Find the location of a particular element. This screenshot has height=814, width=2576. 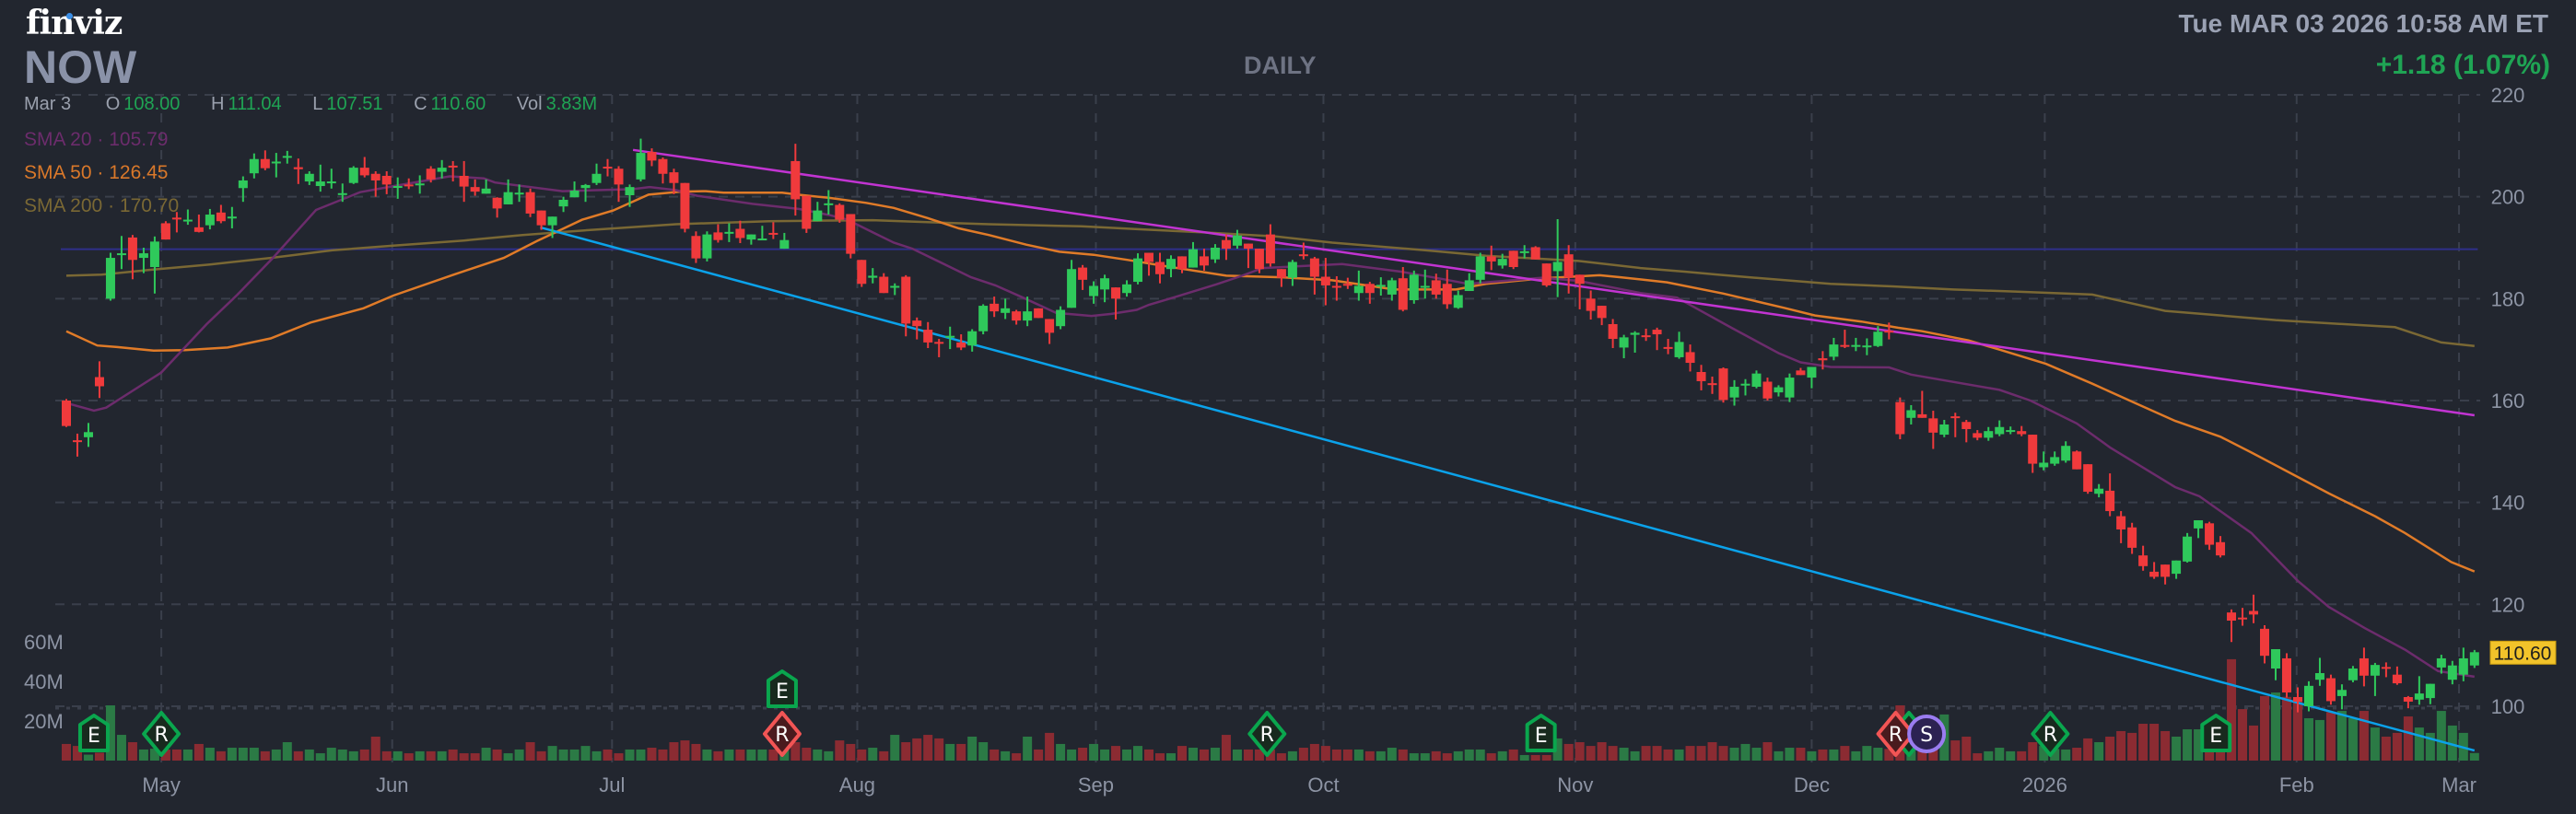

rating-icon is located at coordinates (782, 734).